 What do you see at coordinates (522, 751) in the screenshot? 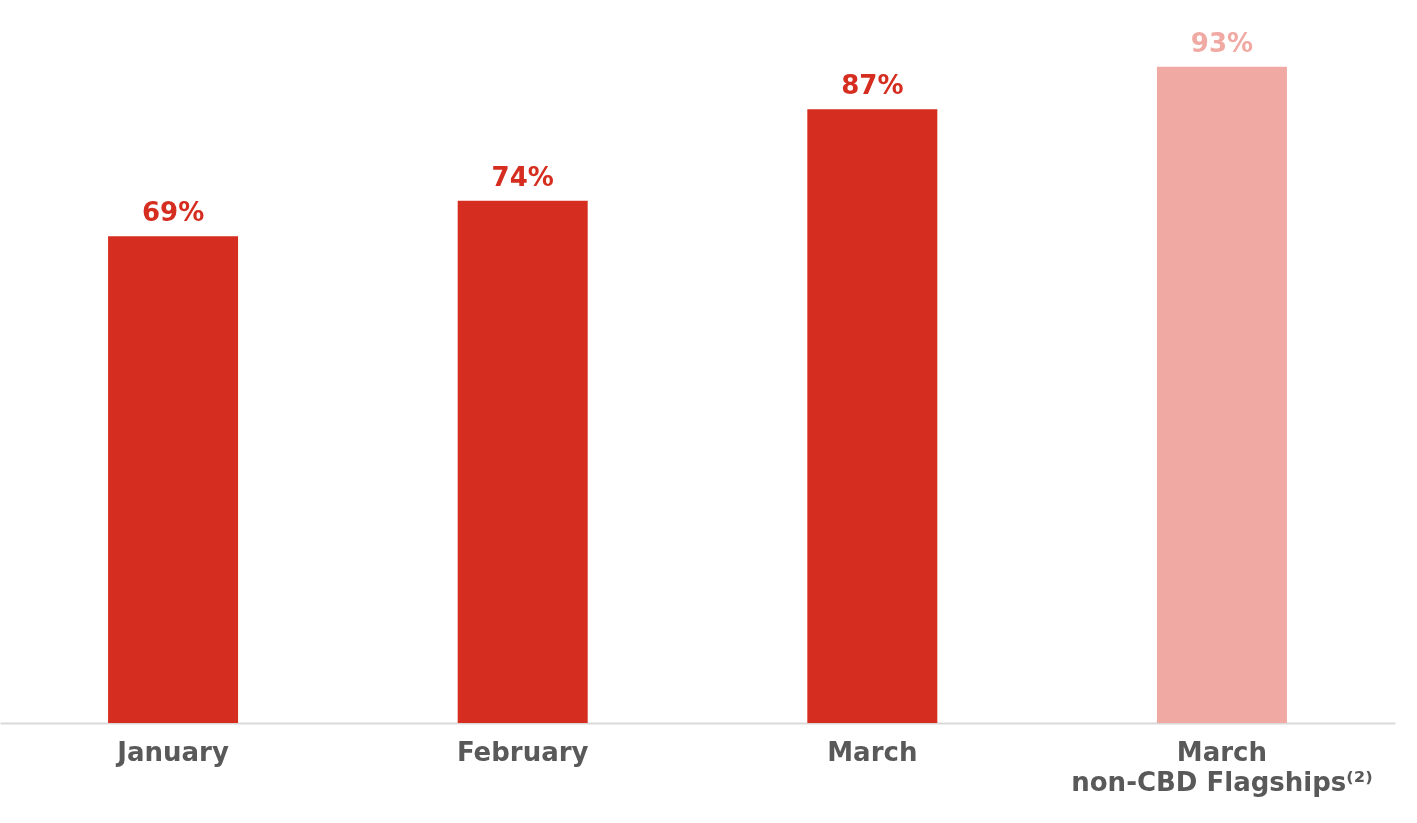
I see `x-tick-label: February` at bounding box center [522, 751].